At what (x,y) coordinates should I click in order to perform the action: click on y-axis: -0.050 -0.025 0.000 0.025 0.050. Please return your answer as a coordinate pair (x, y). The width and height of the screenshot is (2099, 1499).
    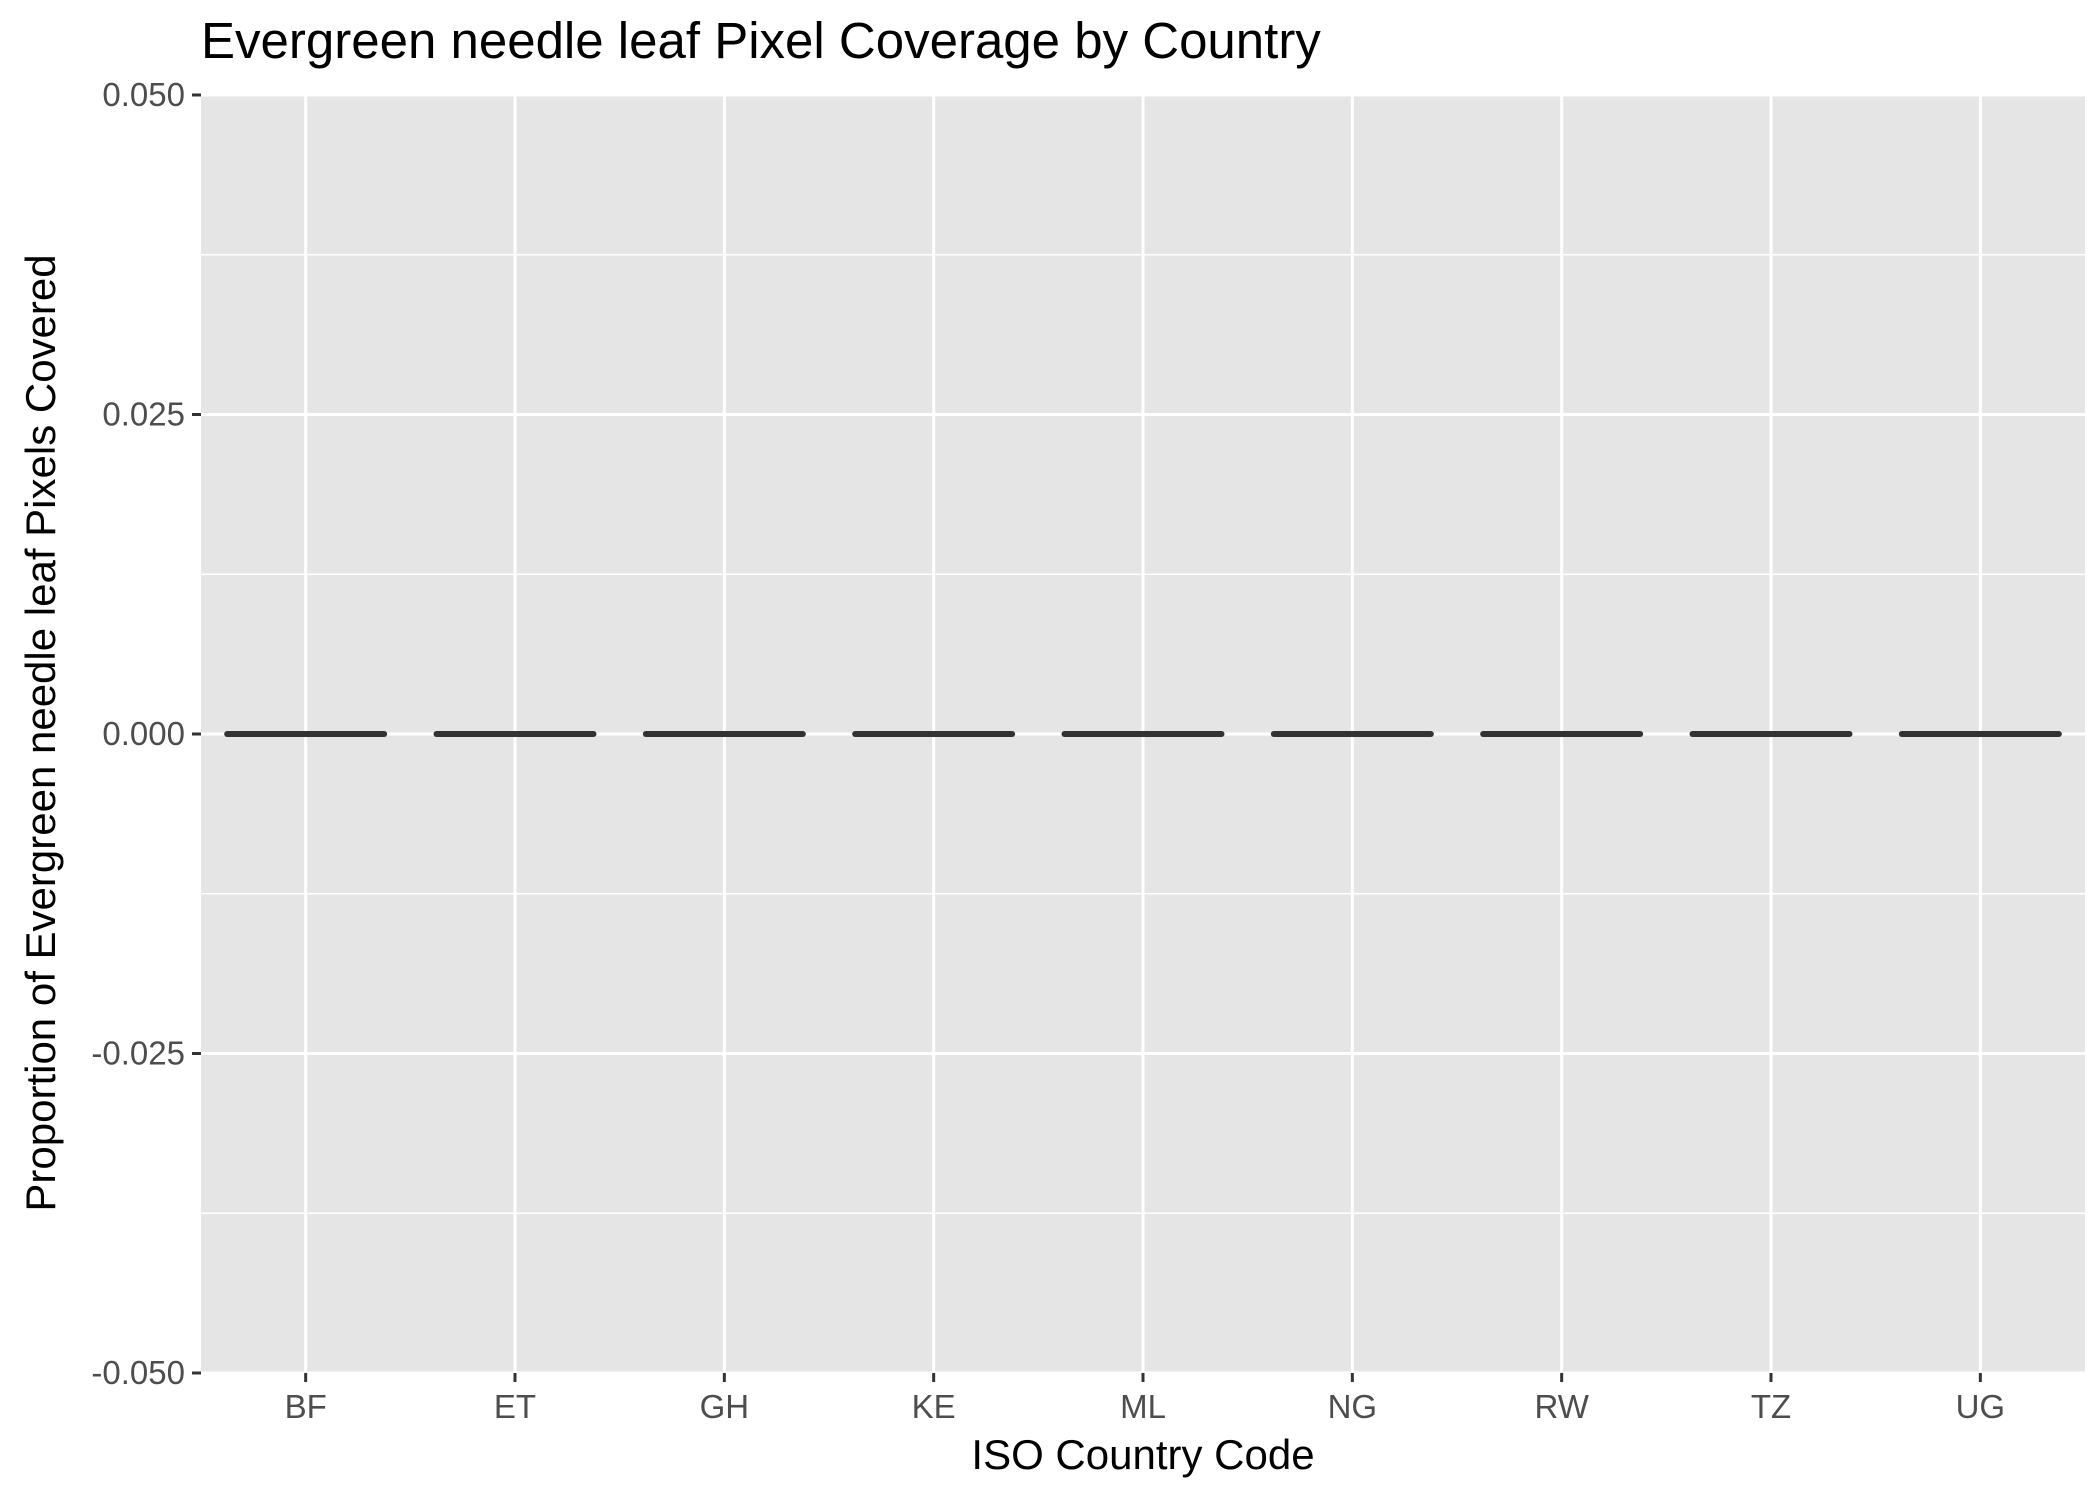
    Looking at the image, I should click on (146, 733).